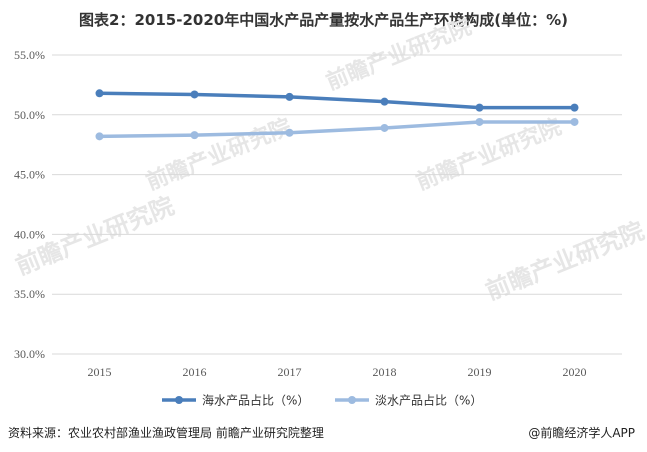  What do you see at coordinates (480, 372) in the screenshot?
I see `x-tick-label: 2019` at bounding box center [480, 372].